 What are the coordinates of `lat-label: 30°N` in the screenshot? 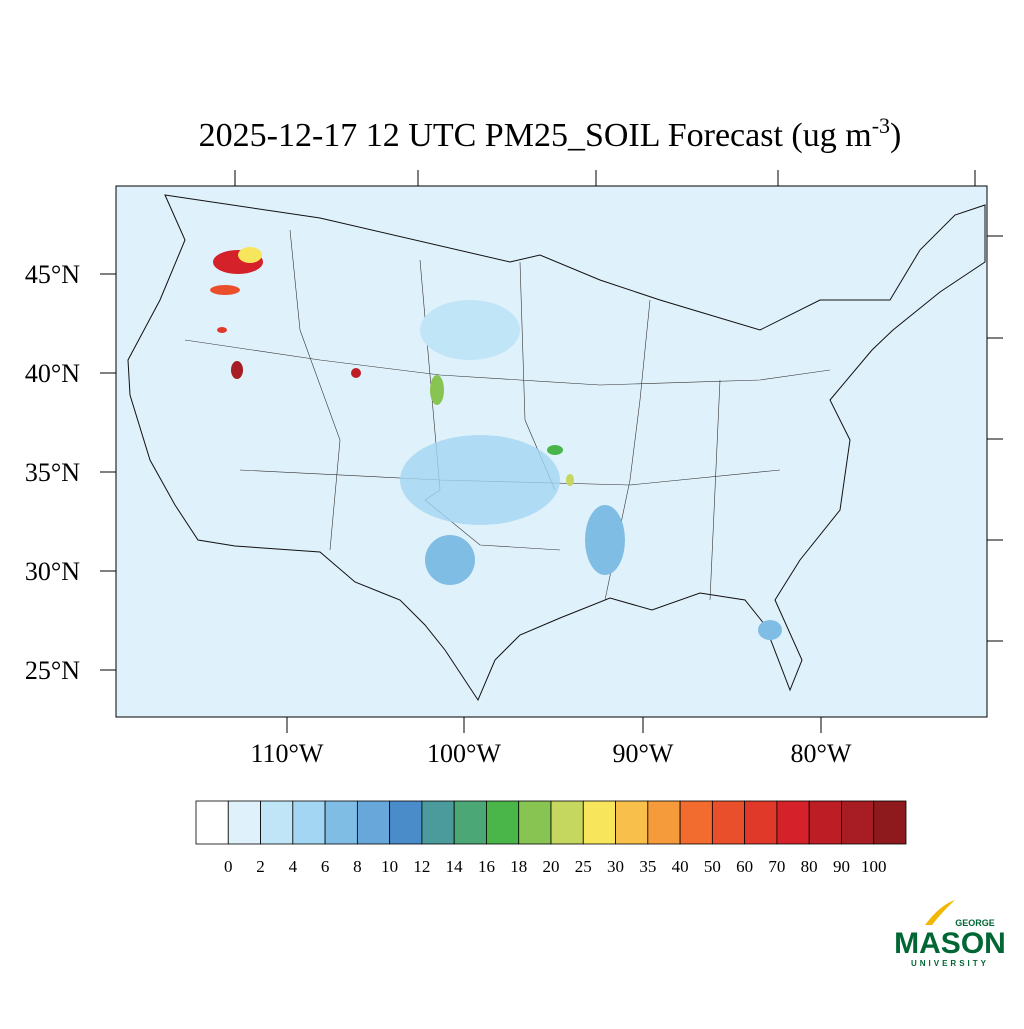 It's located at (52, 571).